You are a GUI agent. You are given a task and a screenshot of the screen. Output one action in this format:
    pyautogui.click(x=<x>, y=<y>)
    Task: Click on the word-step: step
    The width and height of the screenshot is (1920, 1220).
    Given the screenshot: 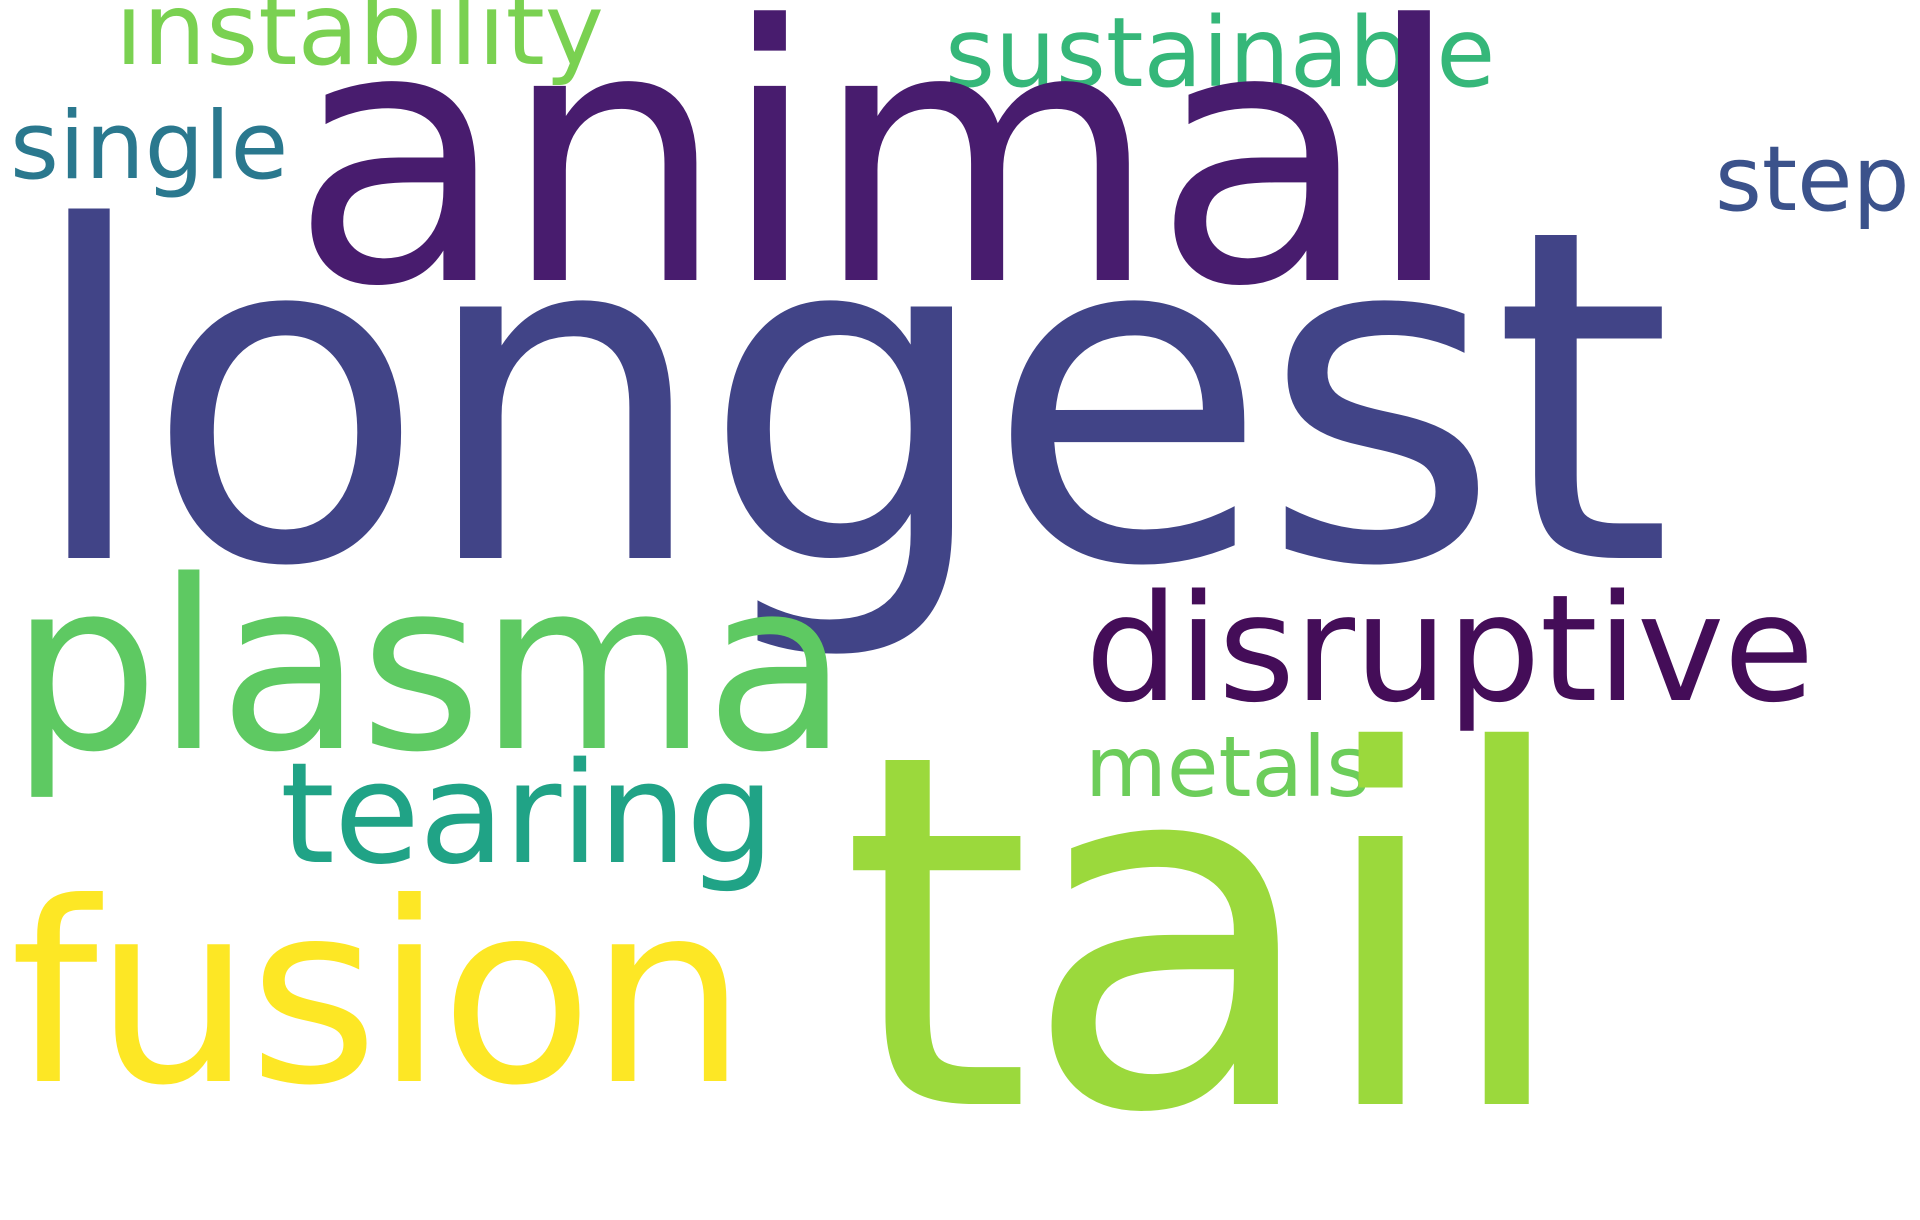 What is the action you would take?
    pyautogui.click(x=1812, y=179)
    